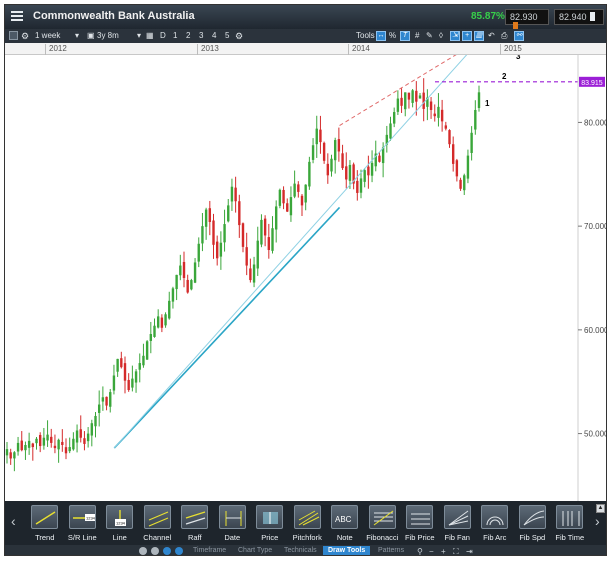  Describe the element at coordinates (504, 35) in the screenshot. I see `print-icon: ⎙` at that location.